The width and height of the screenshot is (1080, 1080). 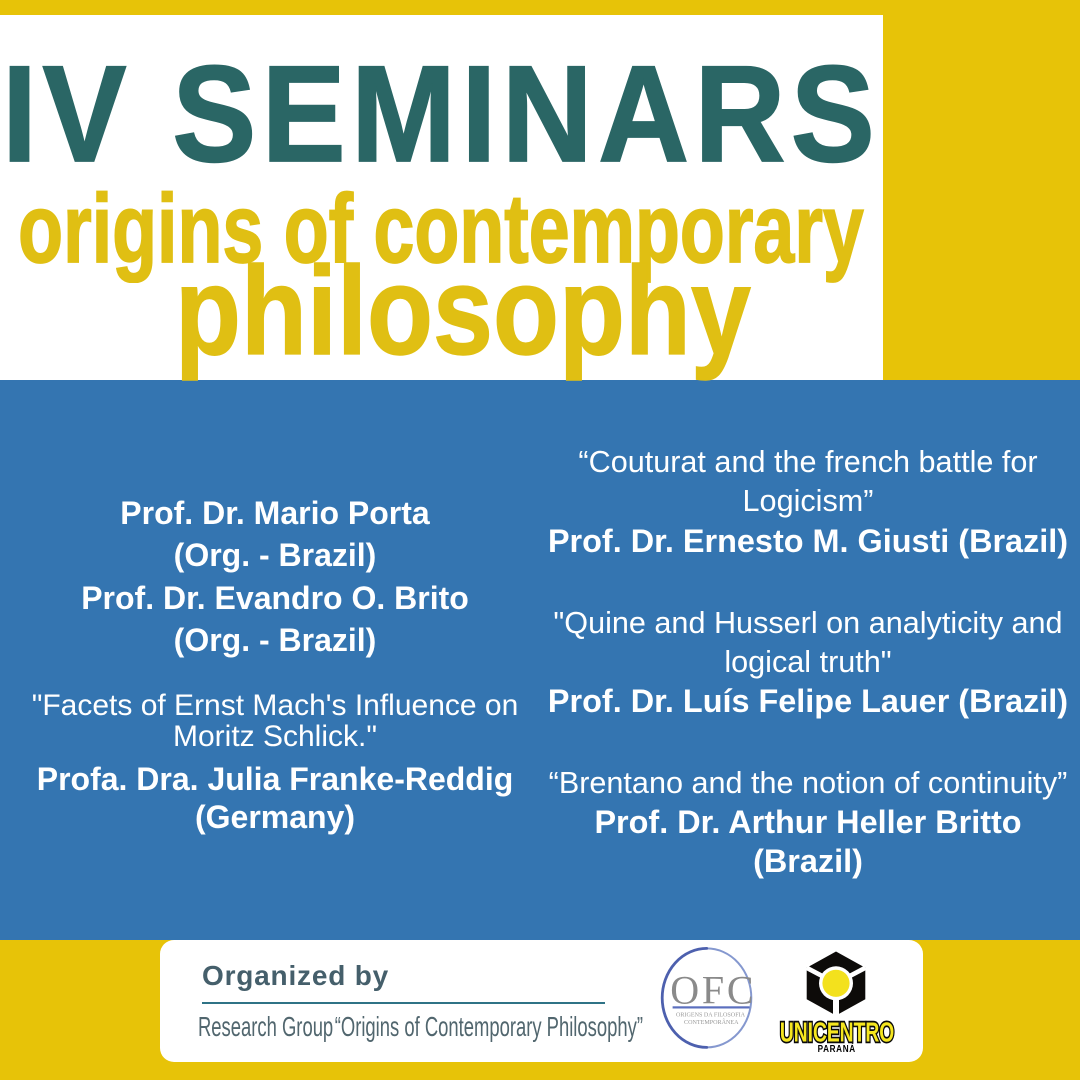 I want to click on svg-text: CONTEMPORÂNEA, so click(x=711, y=1022).